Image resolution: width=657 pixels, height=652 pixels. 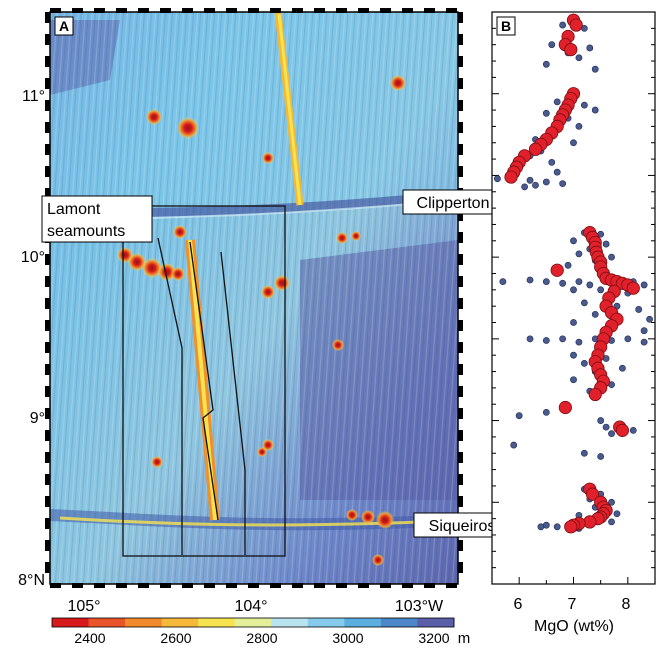 I want to click on panel-a-label-box, so click(x=64, y=26).